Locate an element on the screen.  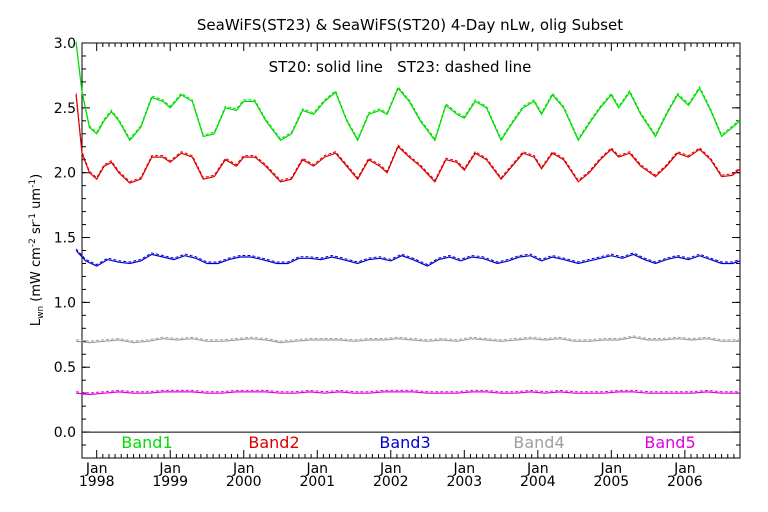
series-line-band4-solid is located at coordinates (408, 340).